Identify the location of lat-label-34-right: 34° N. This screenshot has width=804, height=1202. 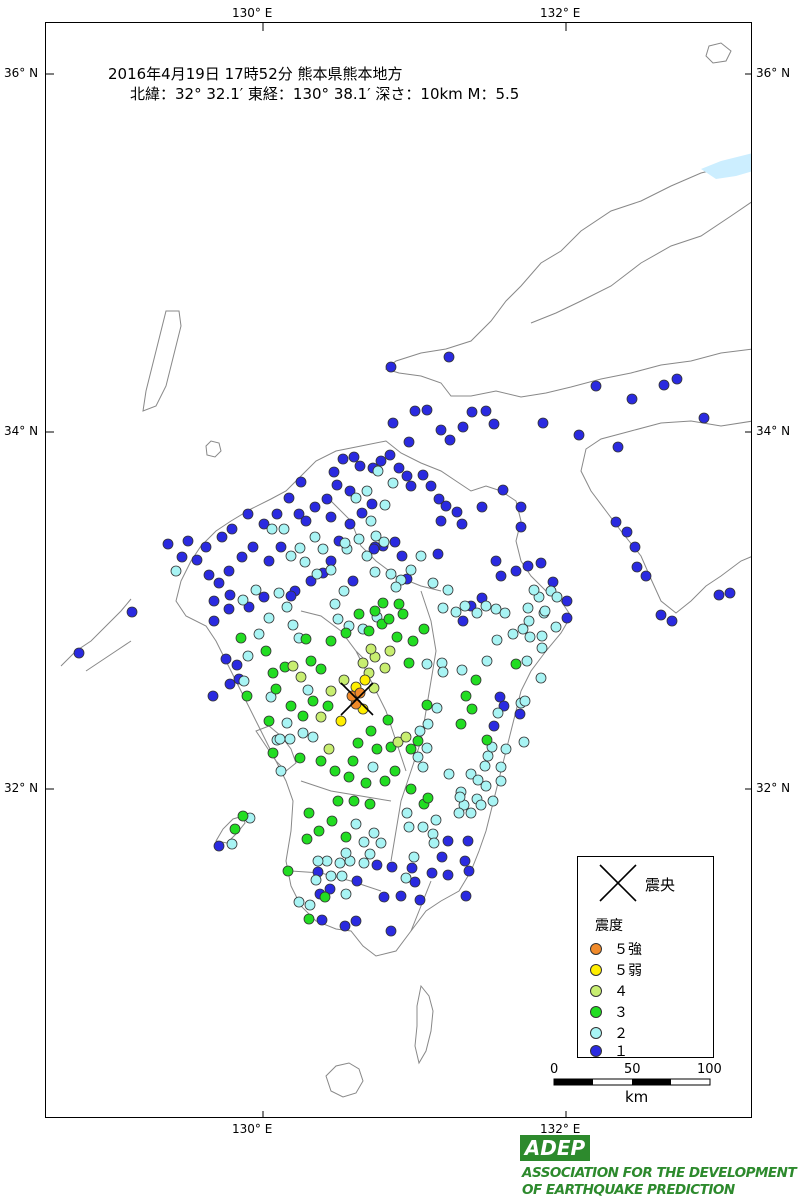
(773, 431).